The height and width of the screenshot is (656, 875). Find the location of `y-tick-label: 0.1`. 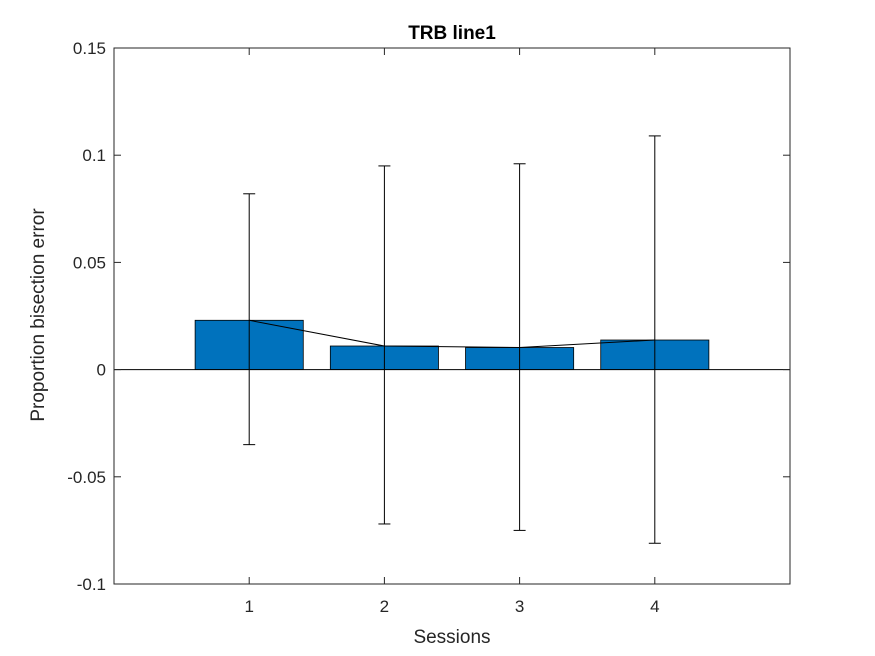

y-tick-label: 0.1 is located at coordinates (94, 155).